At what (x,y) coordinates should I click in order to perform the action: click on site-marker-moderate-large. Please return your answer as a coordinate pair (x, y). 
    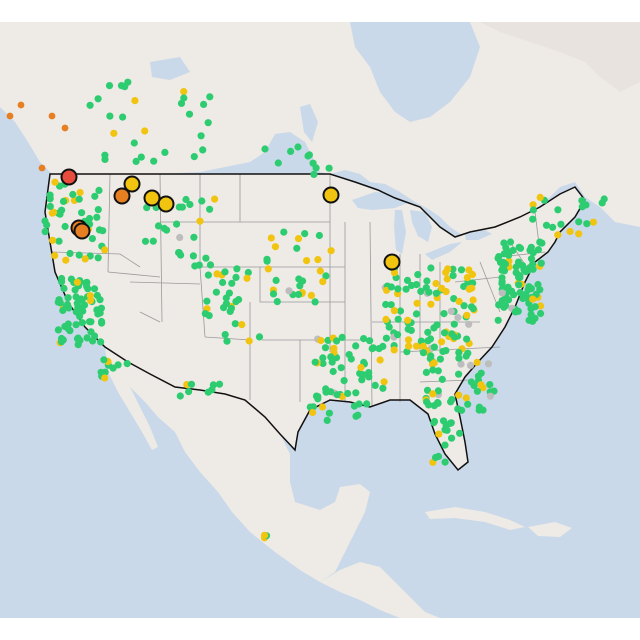
    Looking at the image, I should click on (152, 198).